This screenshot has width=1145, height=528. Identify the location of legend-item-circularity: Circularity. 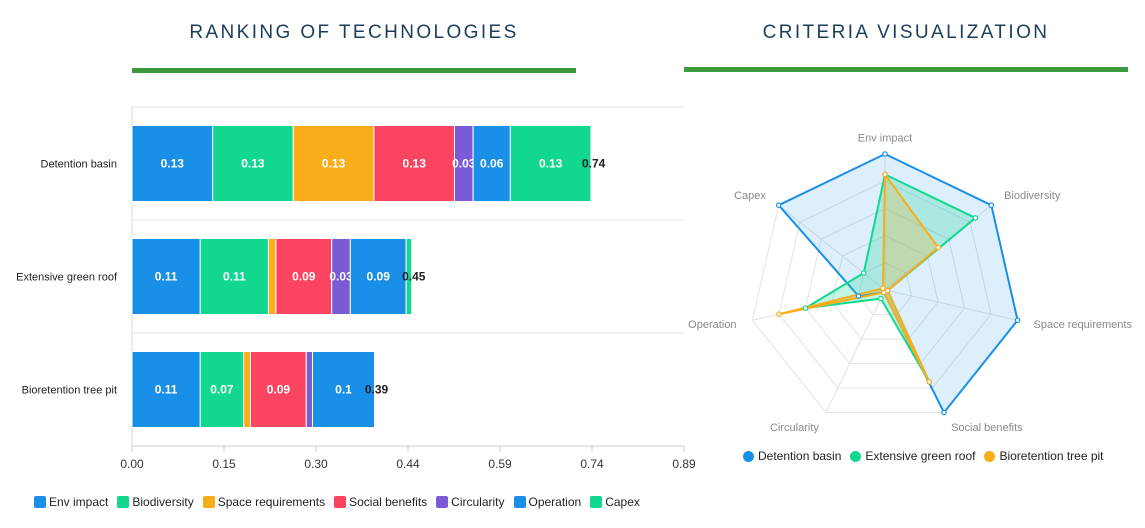
(470, 502).